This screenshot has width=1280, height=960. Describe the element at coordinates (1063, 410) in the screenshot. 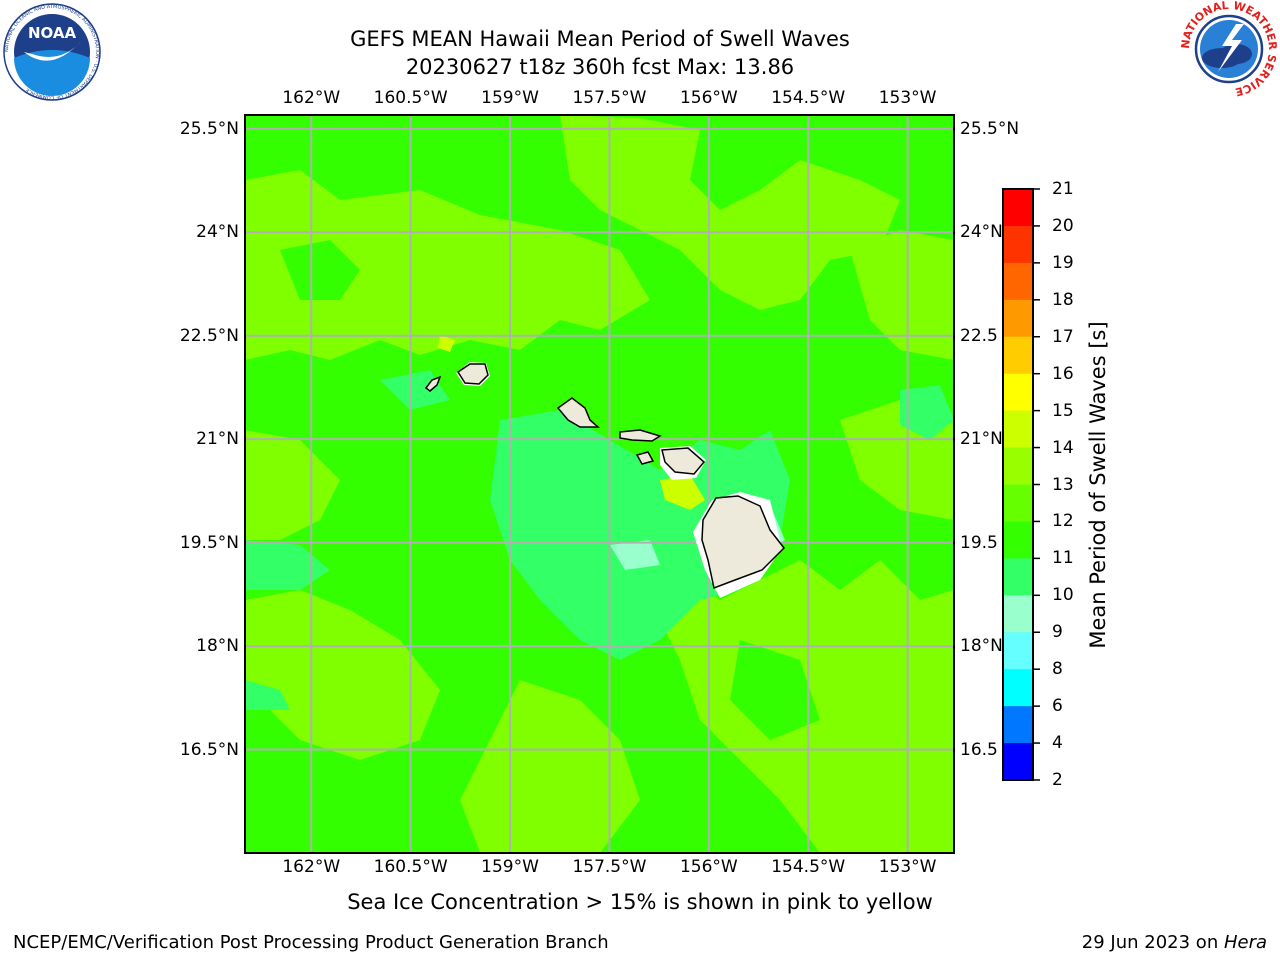

I see `colorbar-tick-label: 15` at that location.